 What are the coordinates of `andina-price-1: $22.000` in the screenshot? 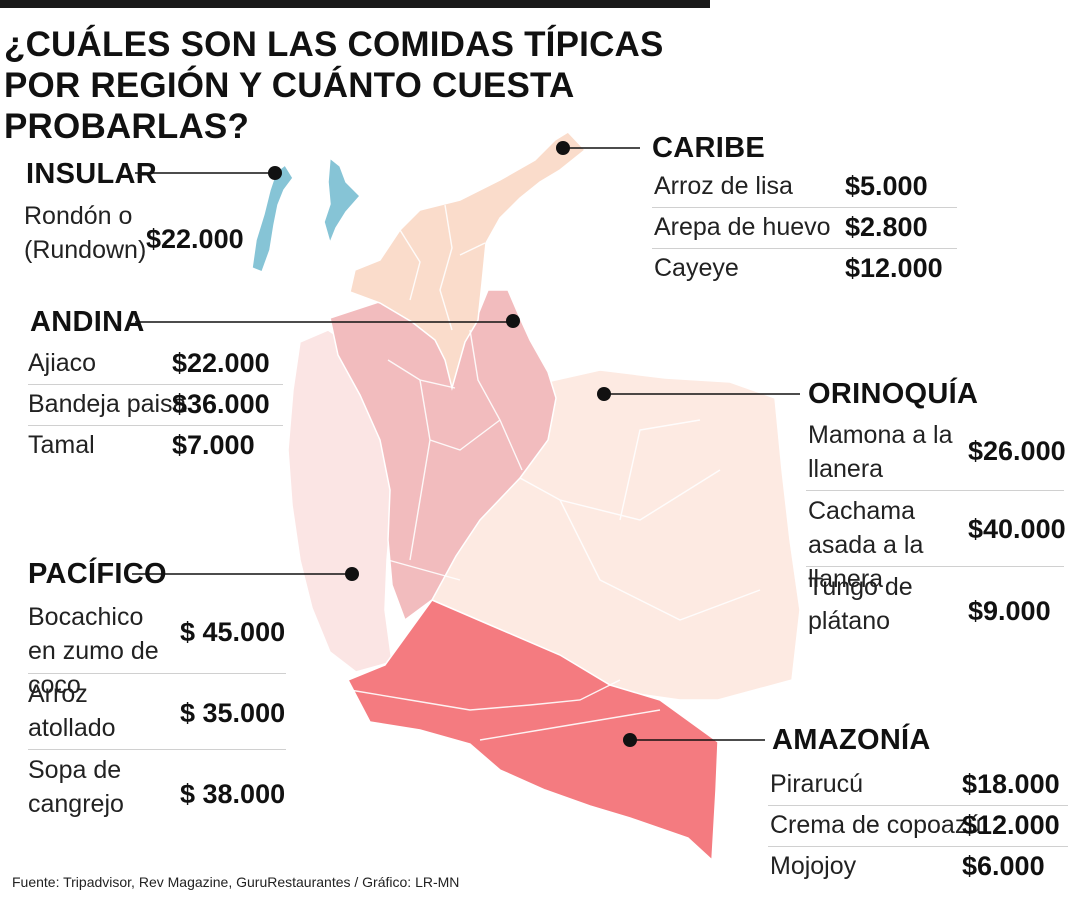 It's located at (221, 363).